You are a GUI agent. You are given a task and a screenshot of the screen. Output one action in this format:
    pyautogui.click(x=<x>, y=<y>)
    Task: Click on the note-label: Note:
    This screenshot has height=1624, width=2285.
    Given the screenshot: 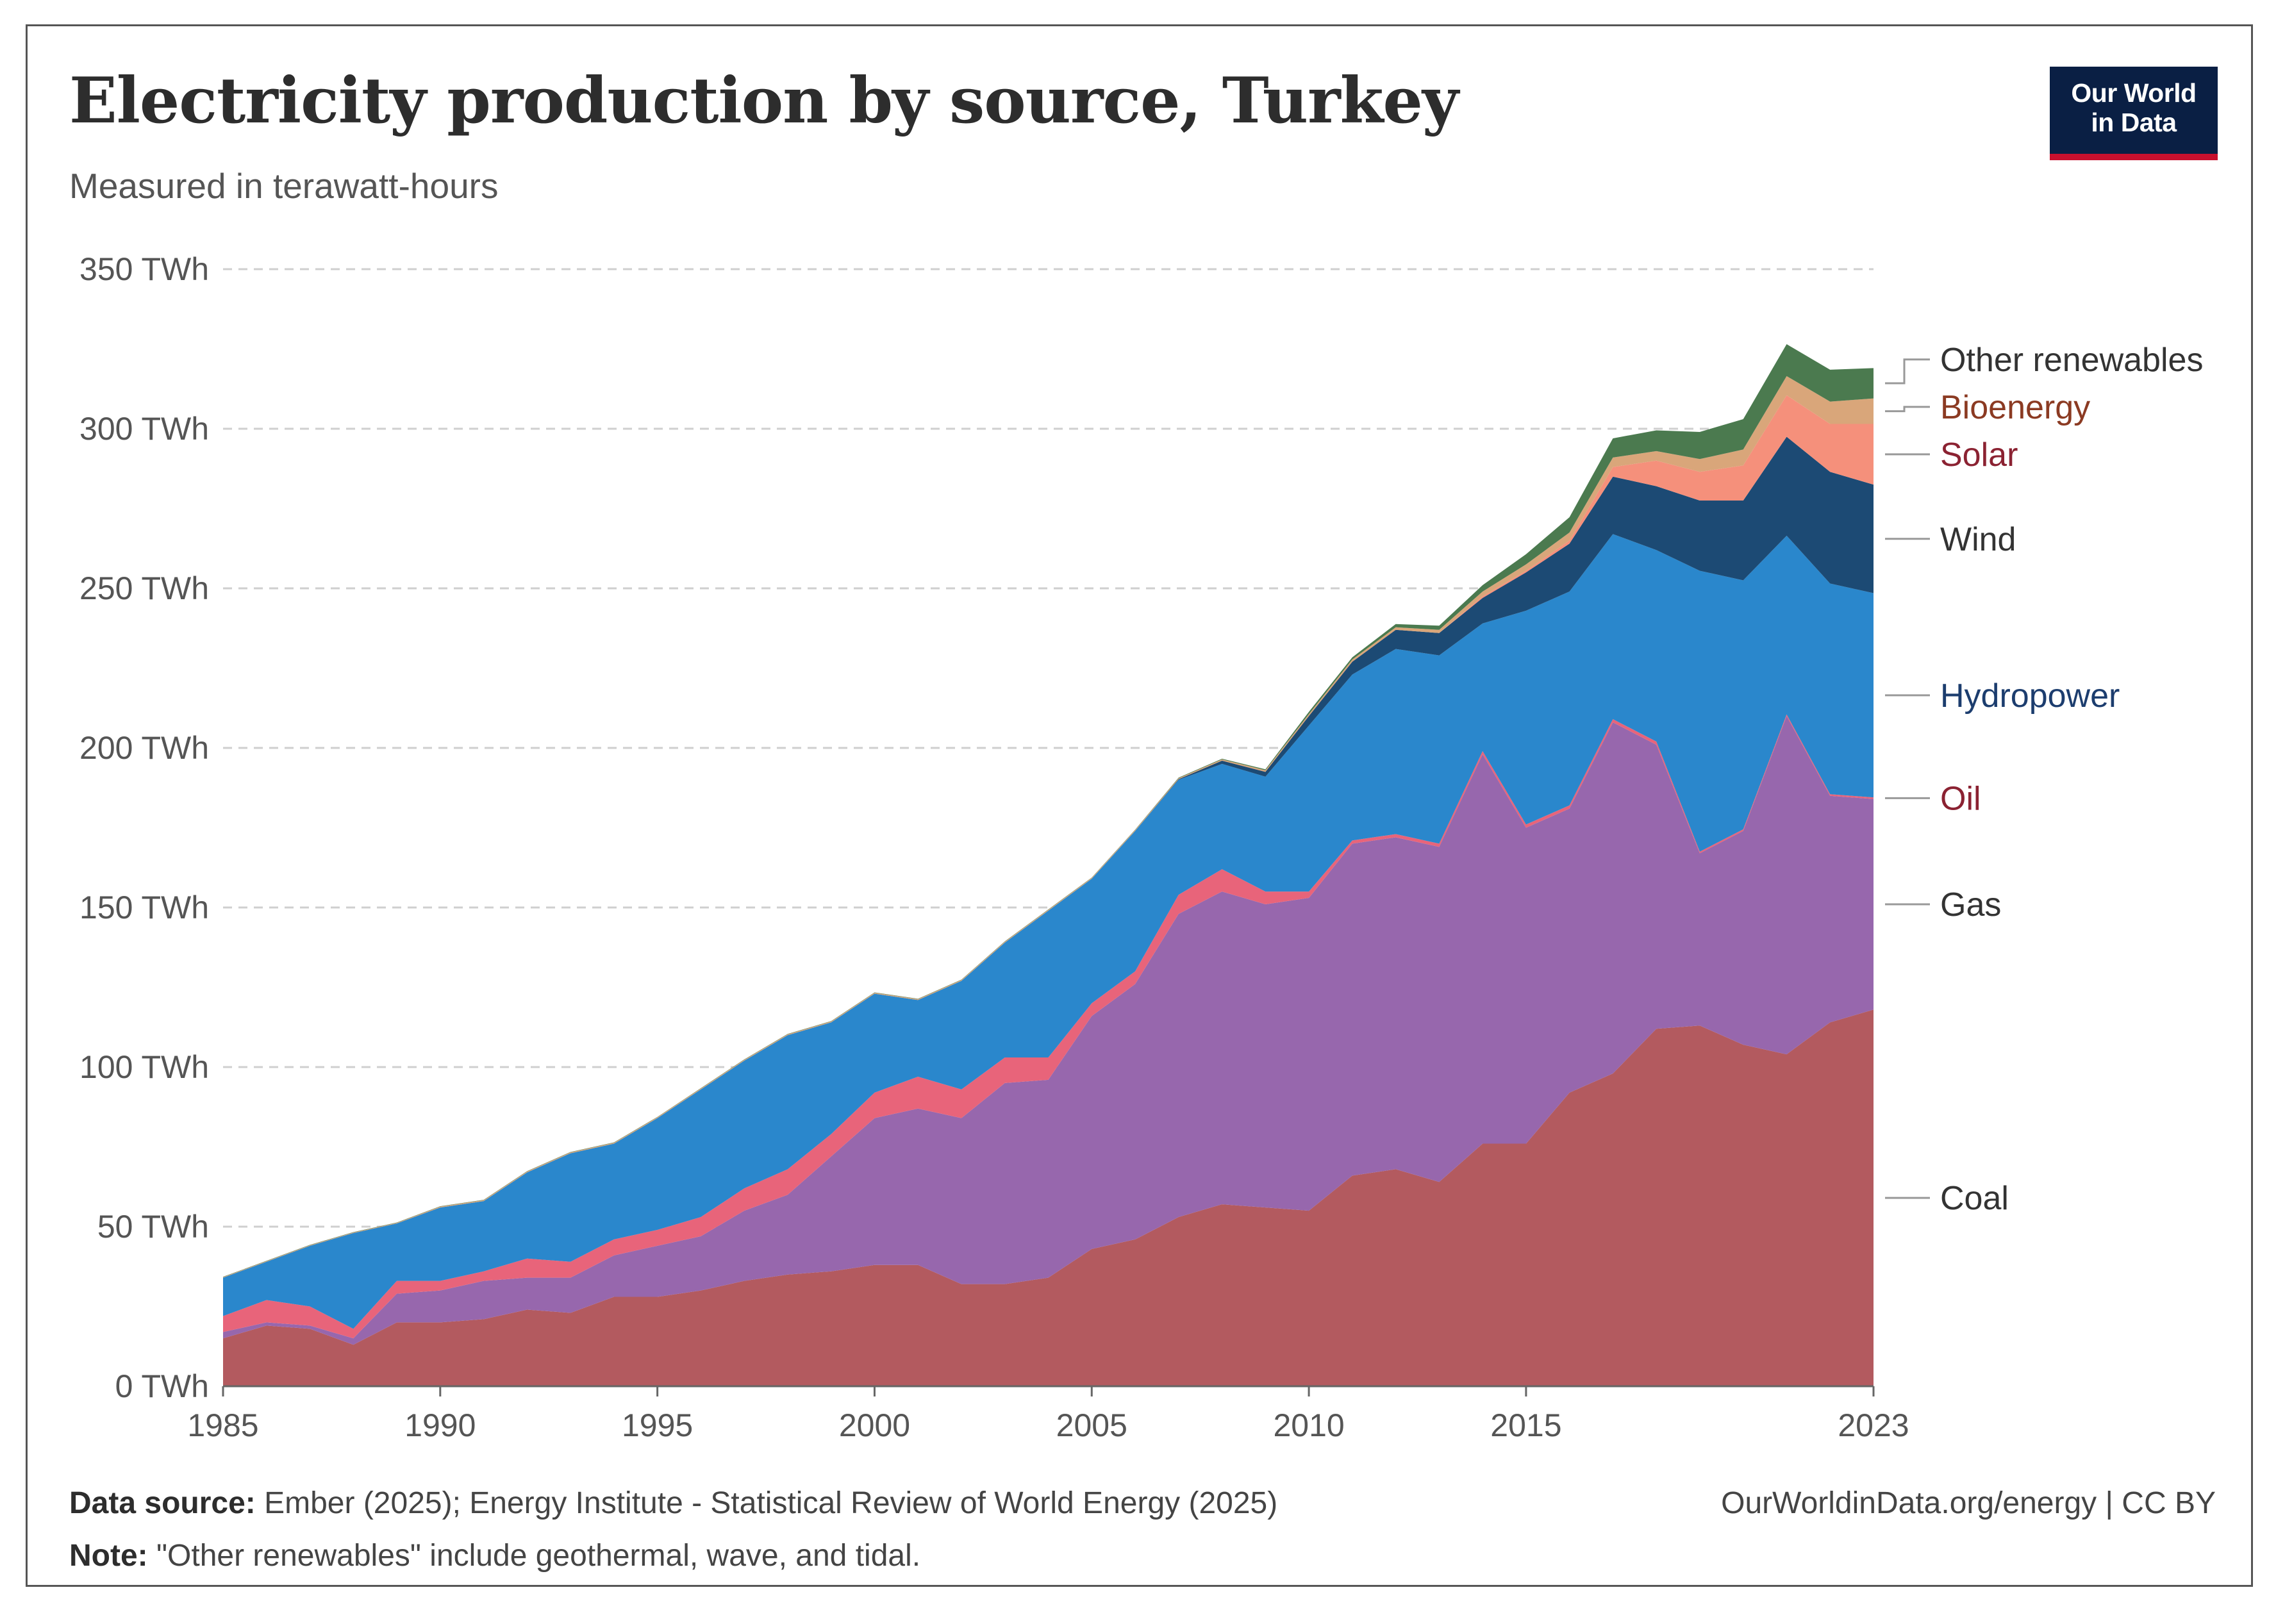 What is the action you would take?
    pyautogui.click(x=108, y=1556)
    